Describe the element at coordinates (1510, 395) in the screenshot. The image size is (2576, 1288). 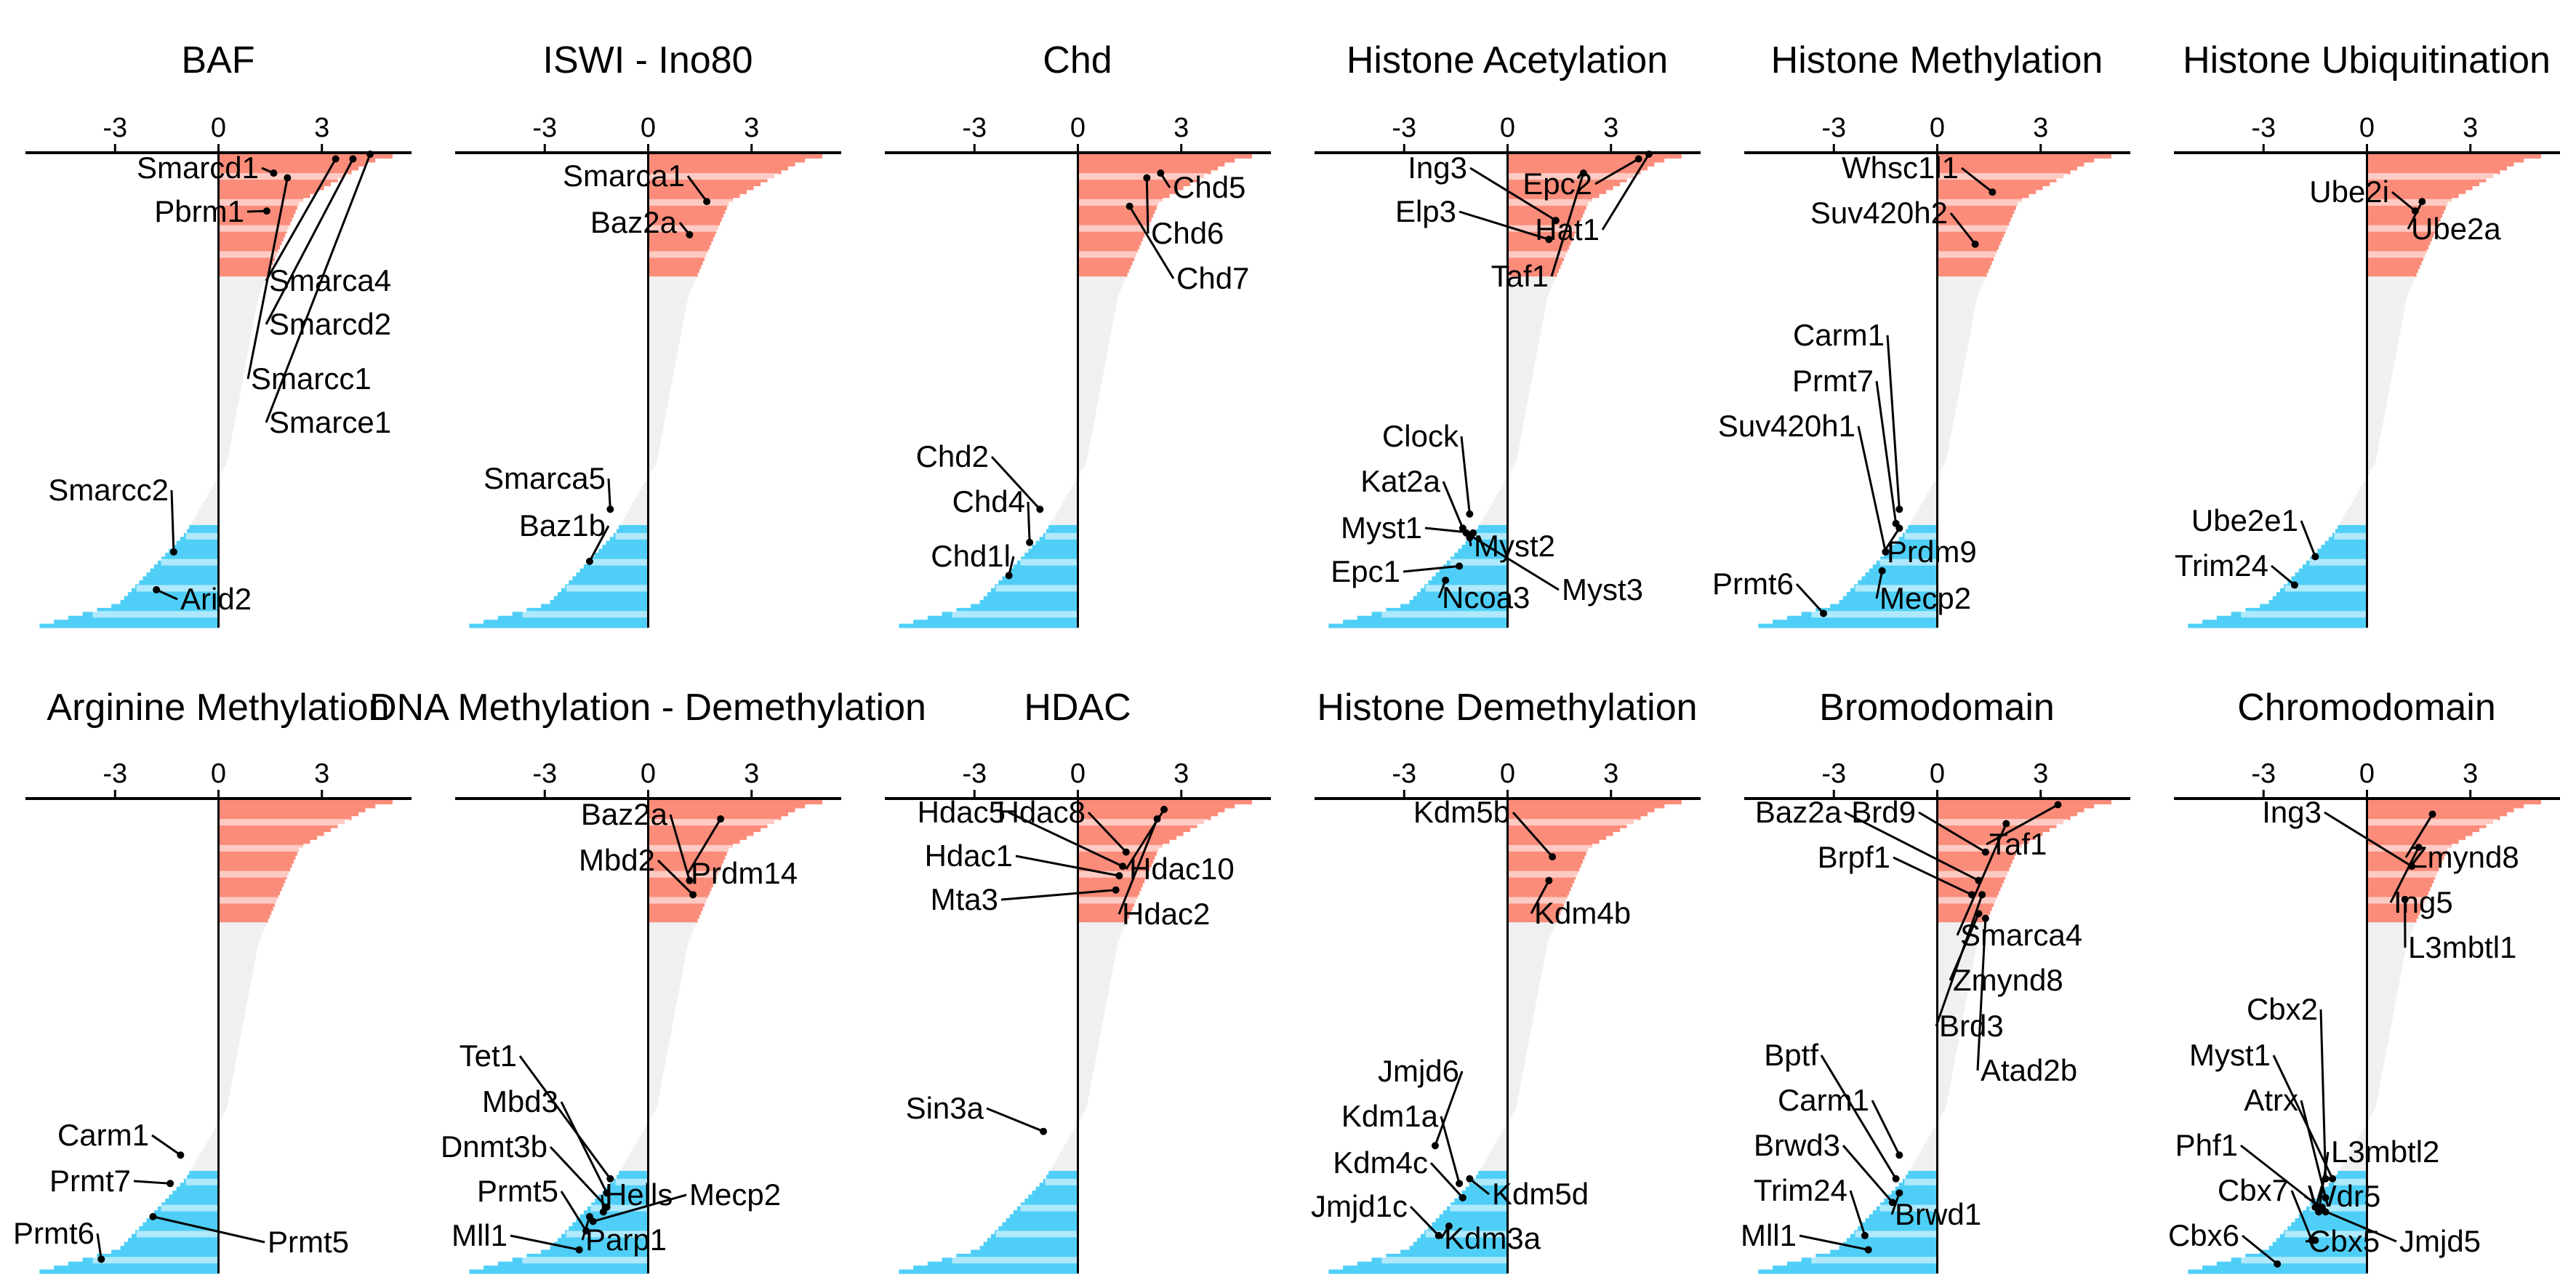
I see `bar-stripes` at that location.